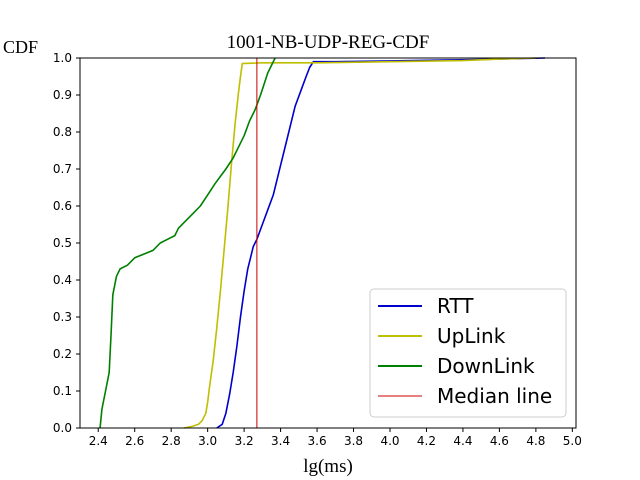 This screenshot has height=480, width=640. I want to click on x-tick-label: 2.4, so click(98, 441).